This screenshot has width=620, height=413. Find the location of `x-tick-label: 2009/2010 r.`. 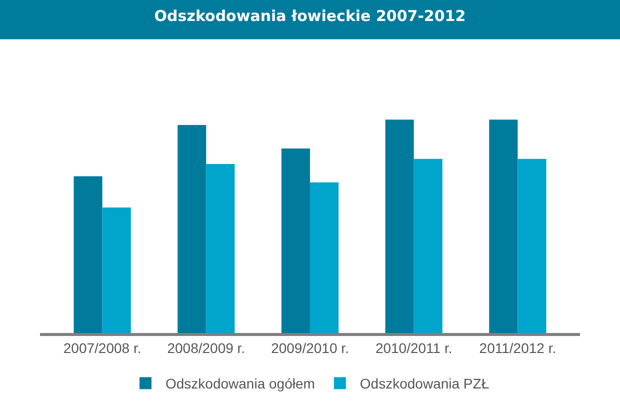

x-tick-label: 2009/2010 r. is located at coordinates (310, 348).